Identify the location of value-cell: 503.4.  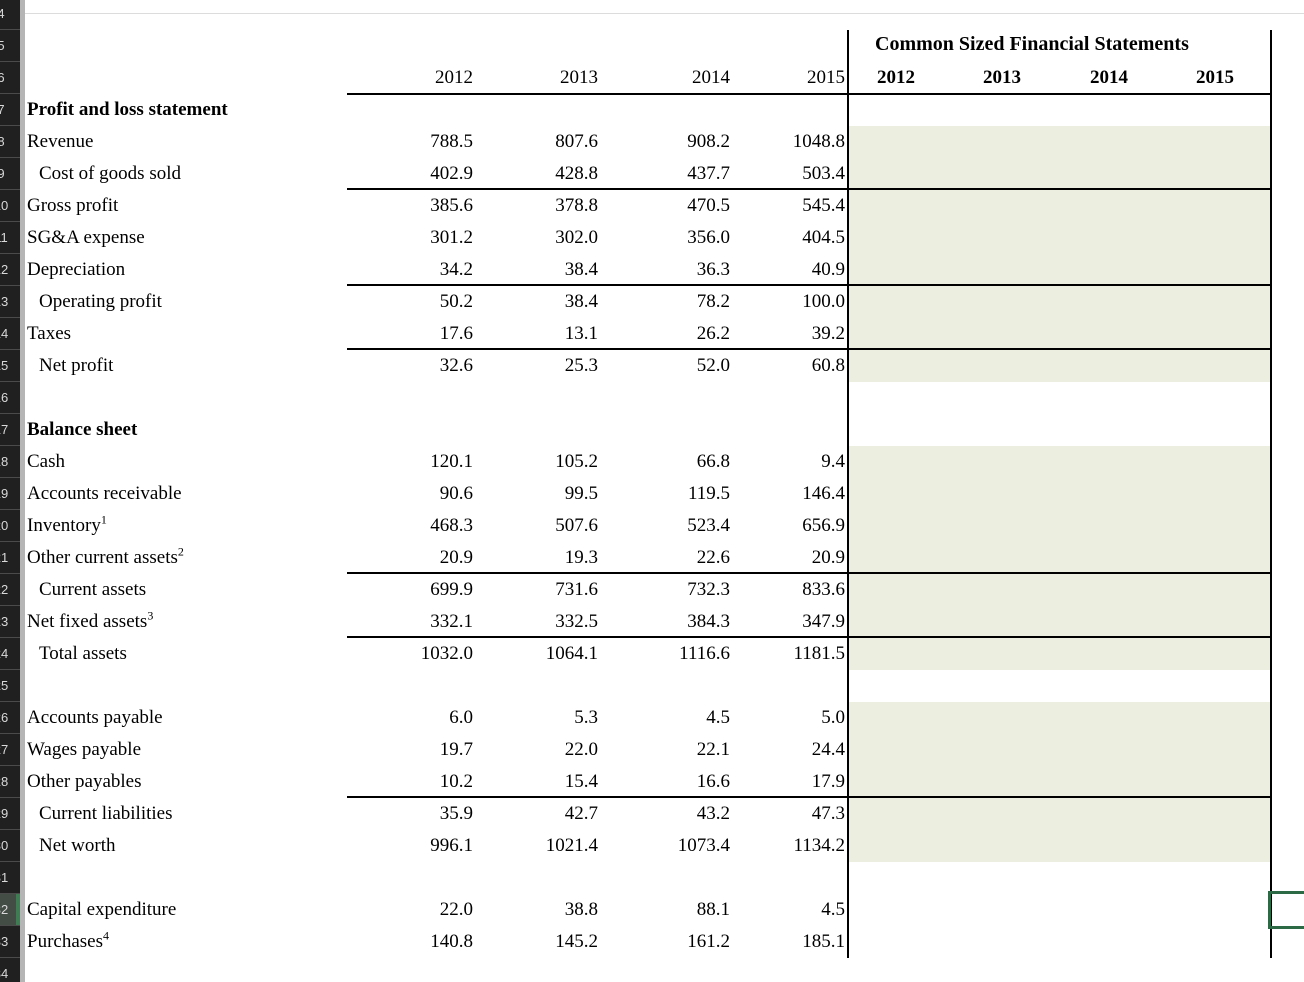
(823, 173).